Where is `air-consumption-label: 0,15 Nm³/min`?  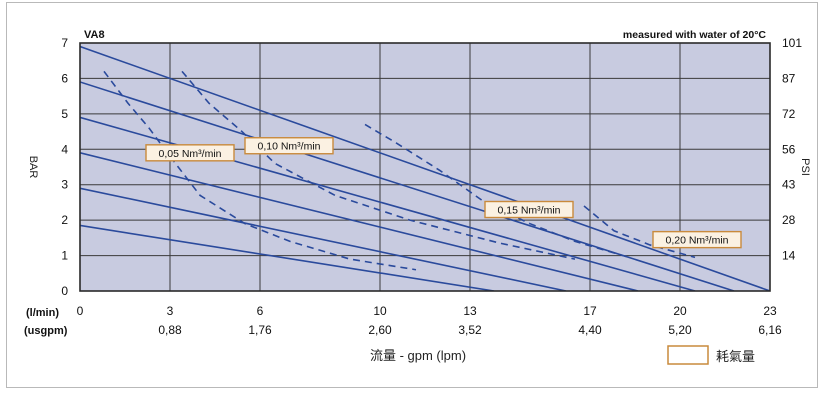
air-consumption-label: 0,15 Nm³/min is located at coordinates (528, 211).